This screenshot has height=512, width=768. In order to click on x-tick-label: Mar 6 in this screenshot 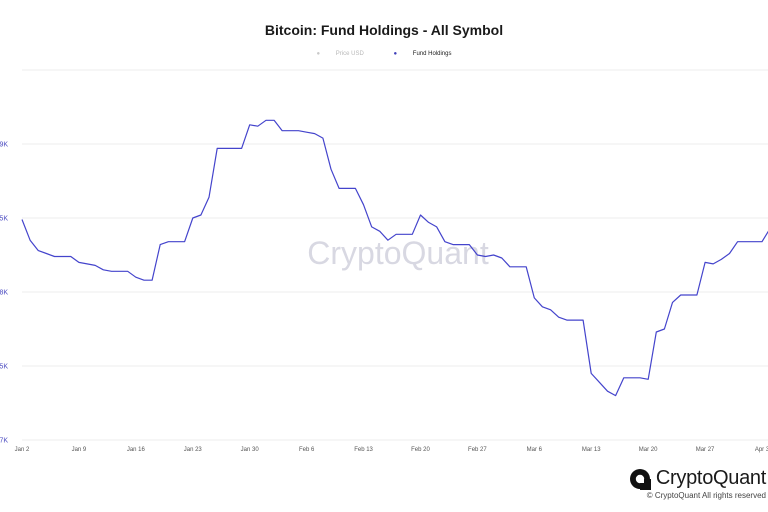, I will do `click(535, 450)`.